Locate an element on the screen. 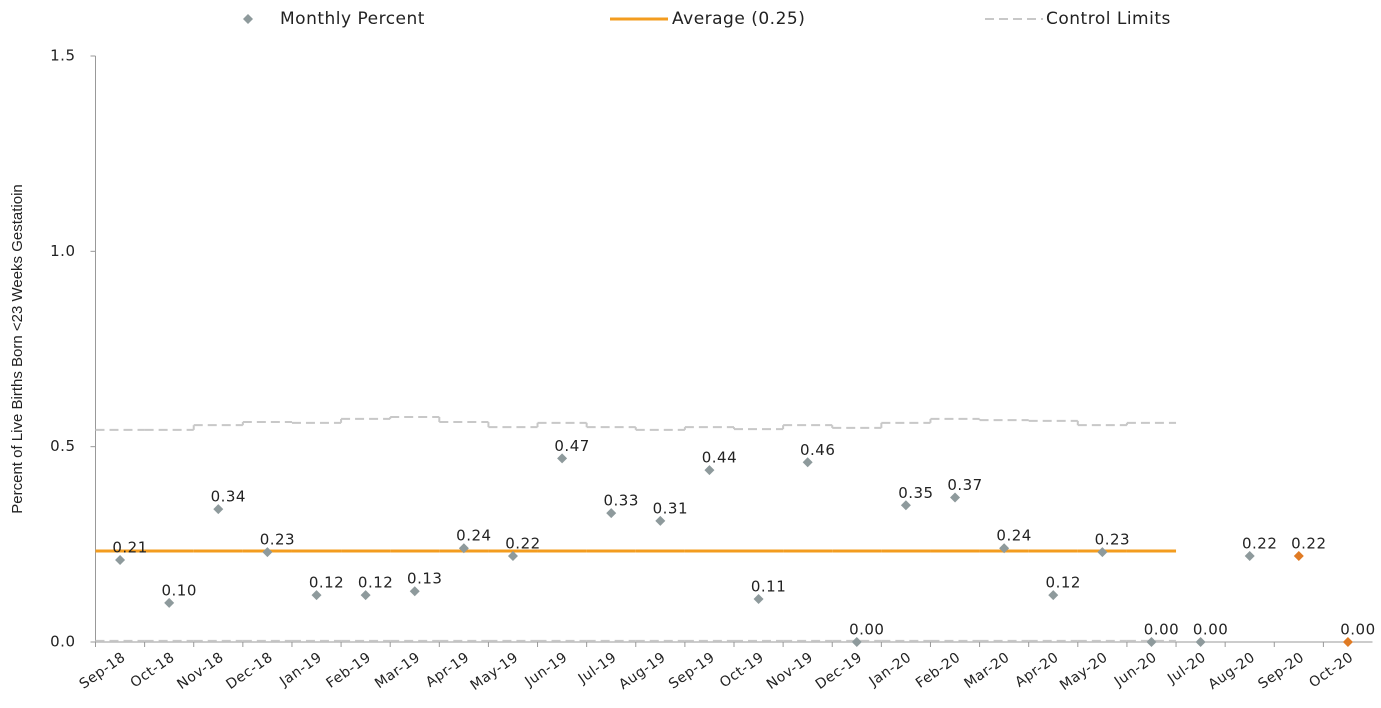 This screenshot has height=708, width=1381. x-tick-label: Feb-19 is located at coordinates (349, 670).